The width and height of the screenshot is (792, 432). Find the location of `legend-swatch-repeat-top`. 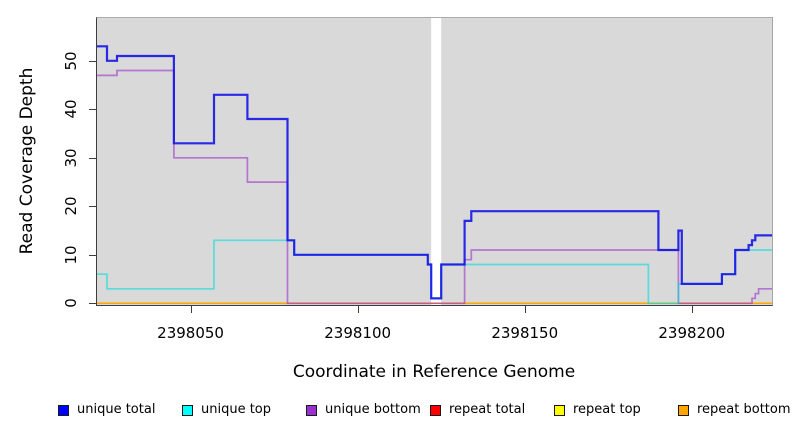

legend-swatch-repeat-top is located at coordinates (559, 410).